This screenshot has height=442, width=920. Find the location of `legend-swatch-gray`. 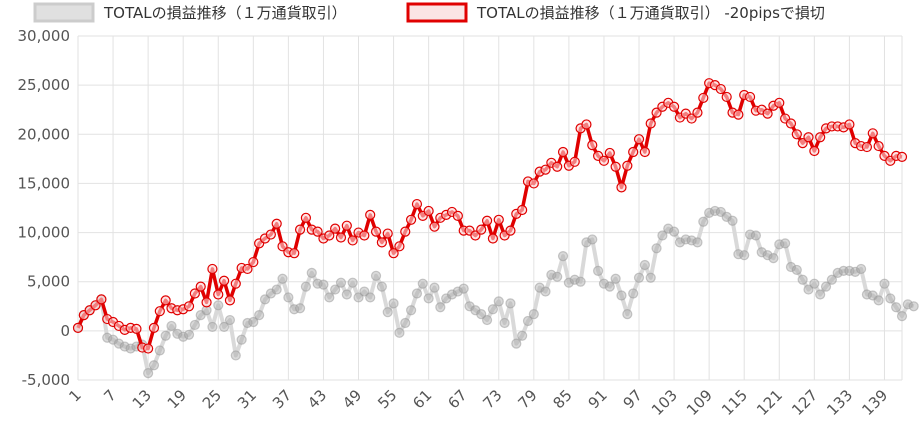

legend-swatch-gray is located at coordinates (64, 12).